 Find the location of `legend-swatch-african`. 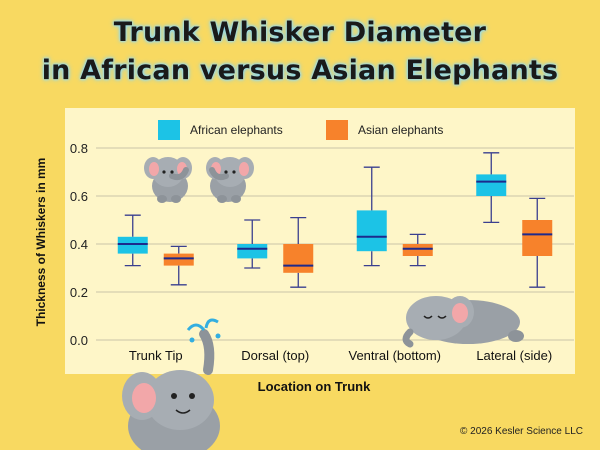

legend-swatch-african is located at coordinates (169, 130).